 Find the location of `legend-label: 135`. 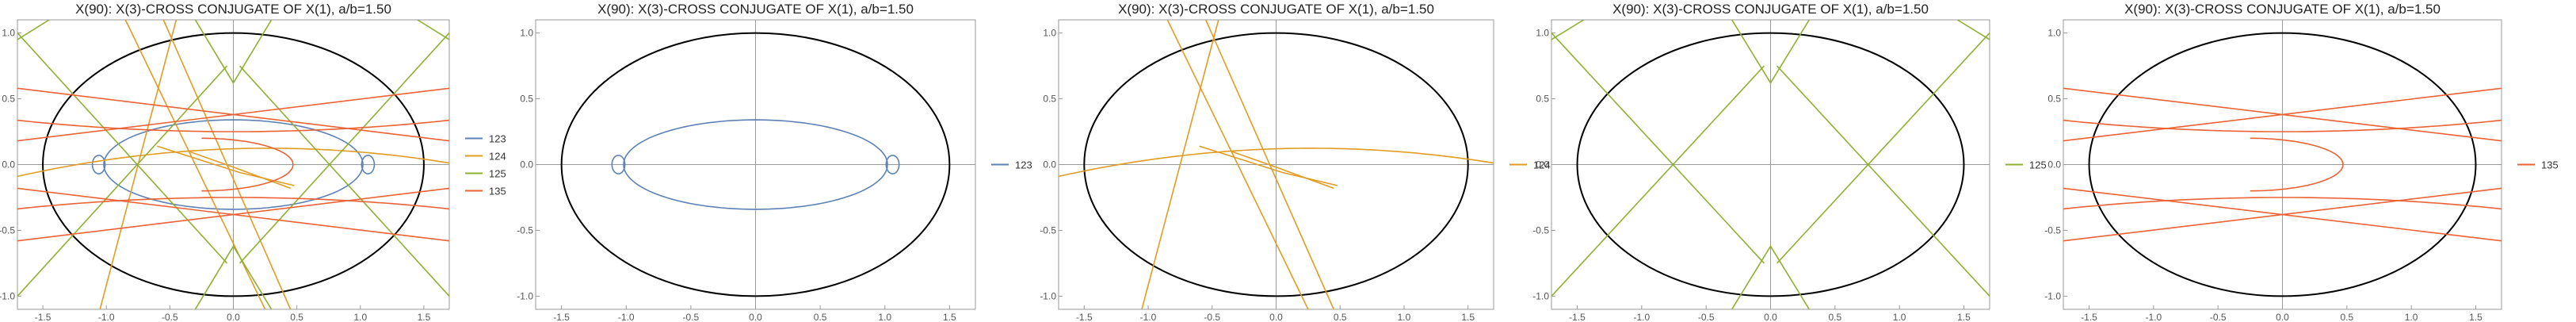

legend-label: 135 is located at coordinates (497, 191).